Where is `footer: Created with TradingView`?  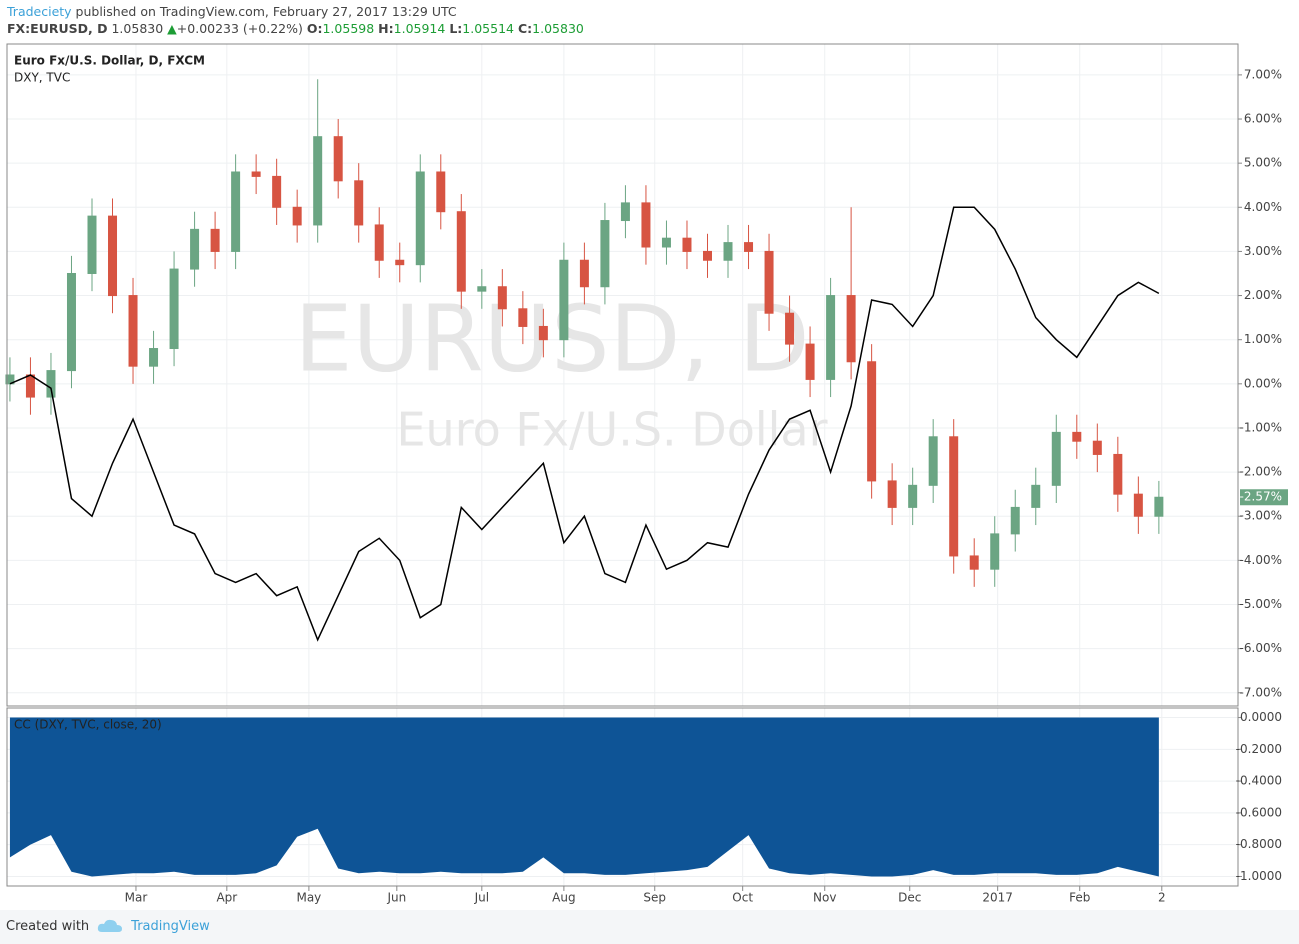
footer: Created with TradingView is located at coordinates (108, 926).